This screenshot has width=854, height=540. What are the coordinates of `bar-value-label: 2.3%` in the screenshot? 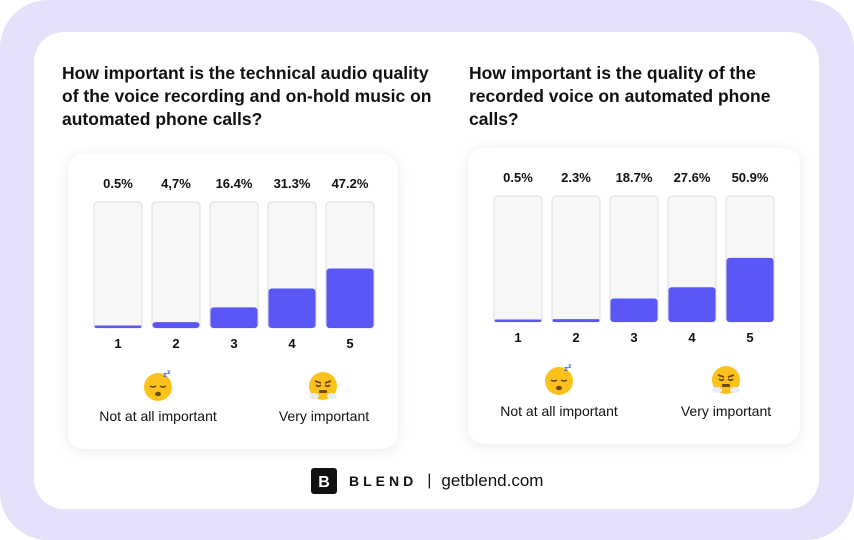 It's located at (576, 177).